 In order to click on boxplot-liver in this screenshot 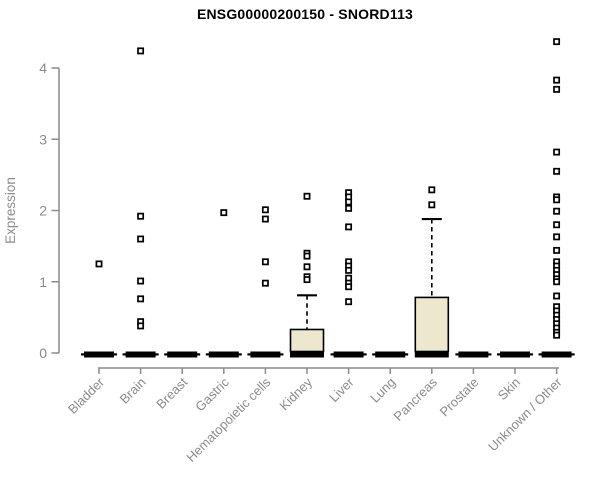, I will do `click(348, 273)`.